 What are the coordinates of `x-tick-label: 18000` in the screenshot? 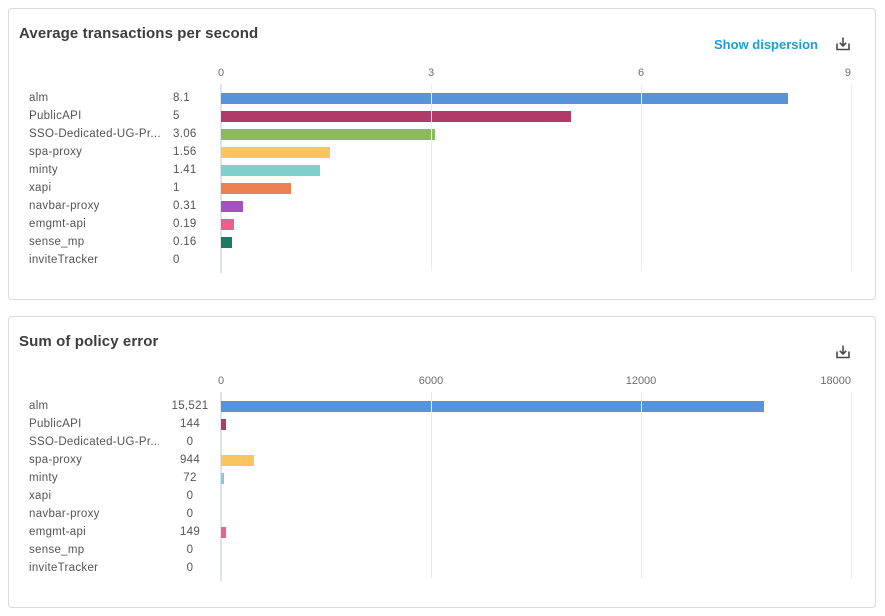 It's located at (835, 381).